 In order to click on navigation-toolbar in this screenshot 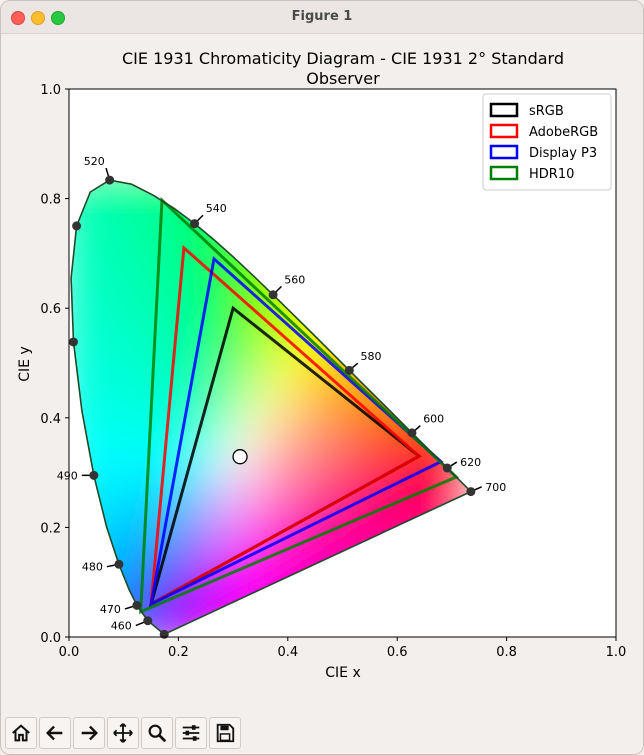, I will do `click(123, 735)`.